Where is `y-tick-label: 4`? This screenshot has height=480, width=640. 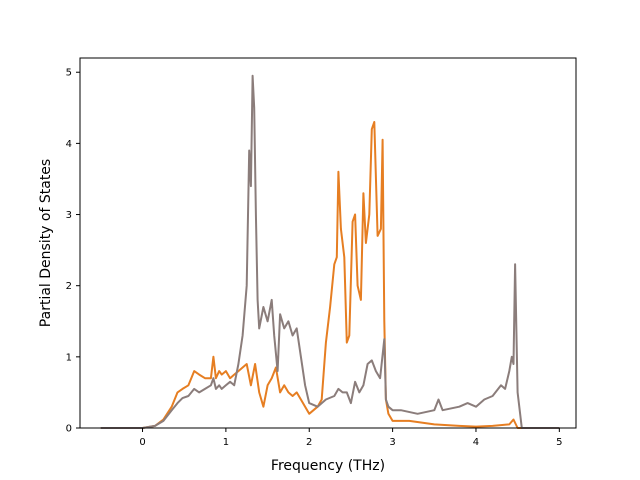
y-tick-label: 4 is located at coordinates (69, 144).